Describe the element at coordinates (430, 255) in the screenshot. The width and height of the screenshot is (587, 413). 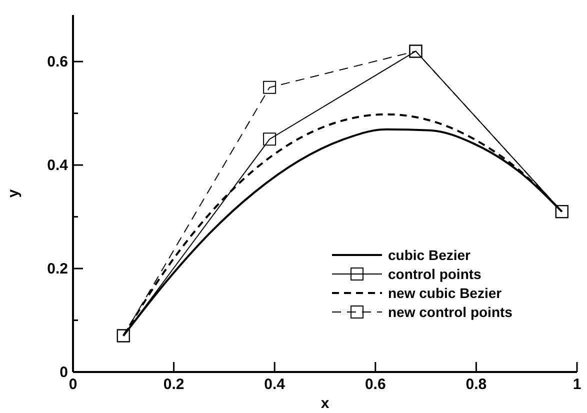
I see `legend-label: cubic Bezier` at that location.